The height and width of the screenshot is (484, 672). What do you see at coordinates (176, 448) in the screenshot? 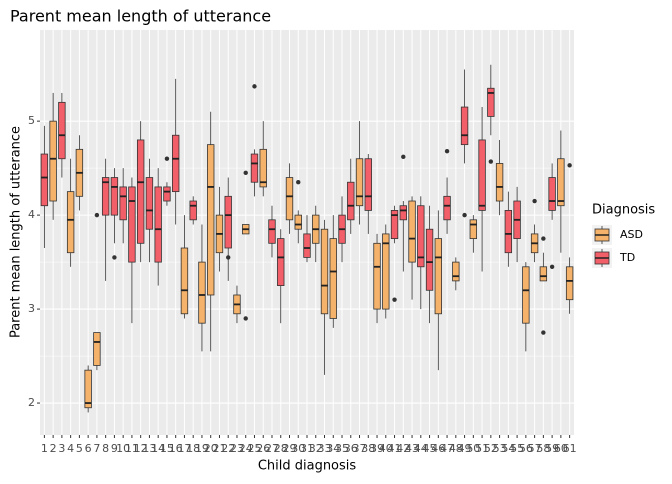
I see `x-tick-label: 16` at bounding box center [176, 448].